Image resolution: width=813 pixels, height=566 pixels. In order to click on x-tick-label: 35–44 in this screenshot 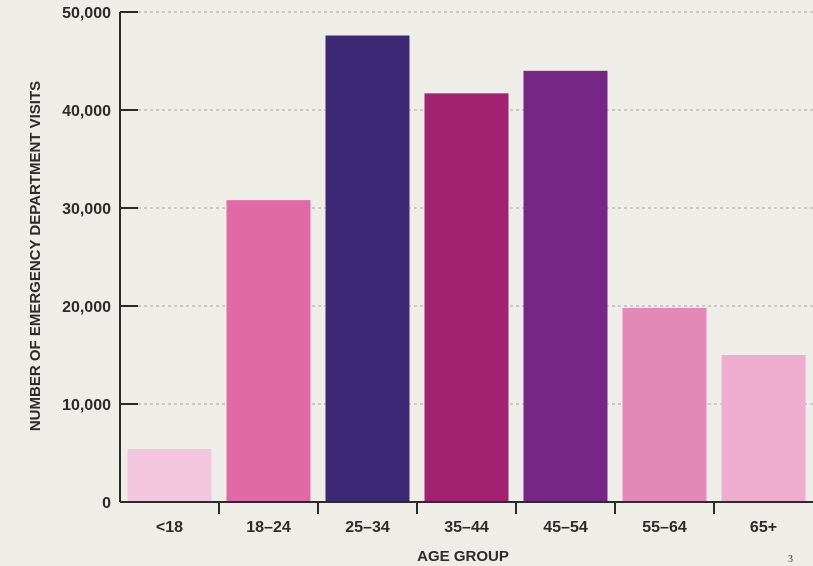, I will do `click(466, 527)`.